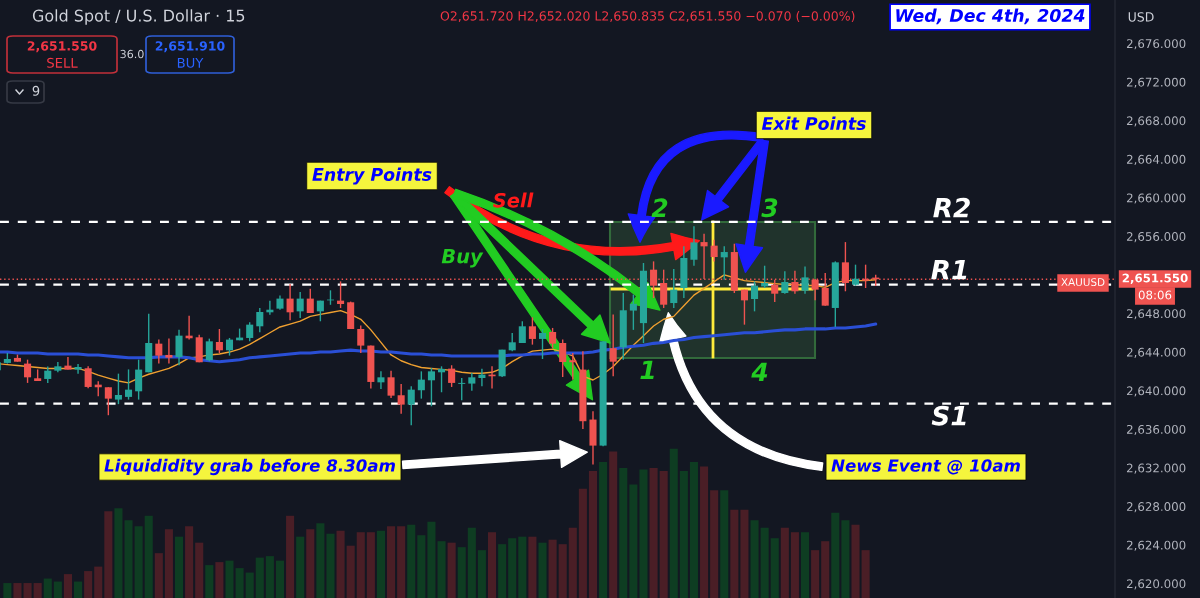 The width and height of the screenshot is (1200, 598). I want to click on annotation: Sell, so click(513, 200).